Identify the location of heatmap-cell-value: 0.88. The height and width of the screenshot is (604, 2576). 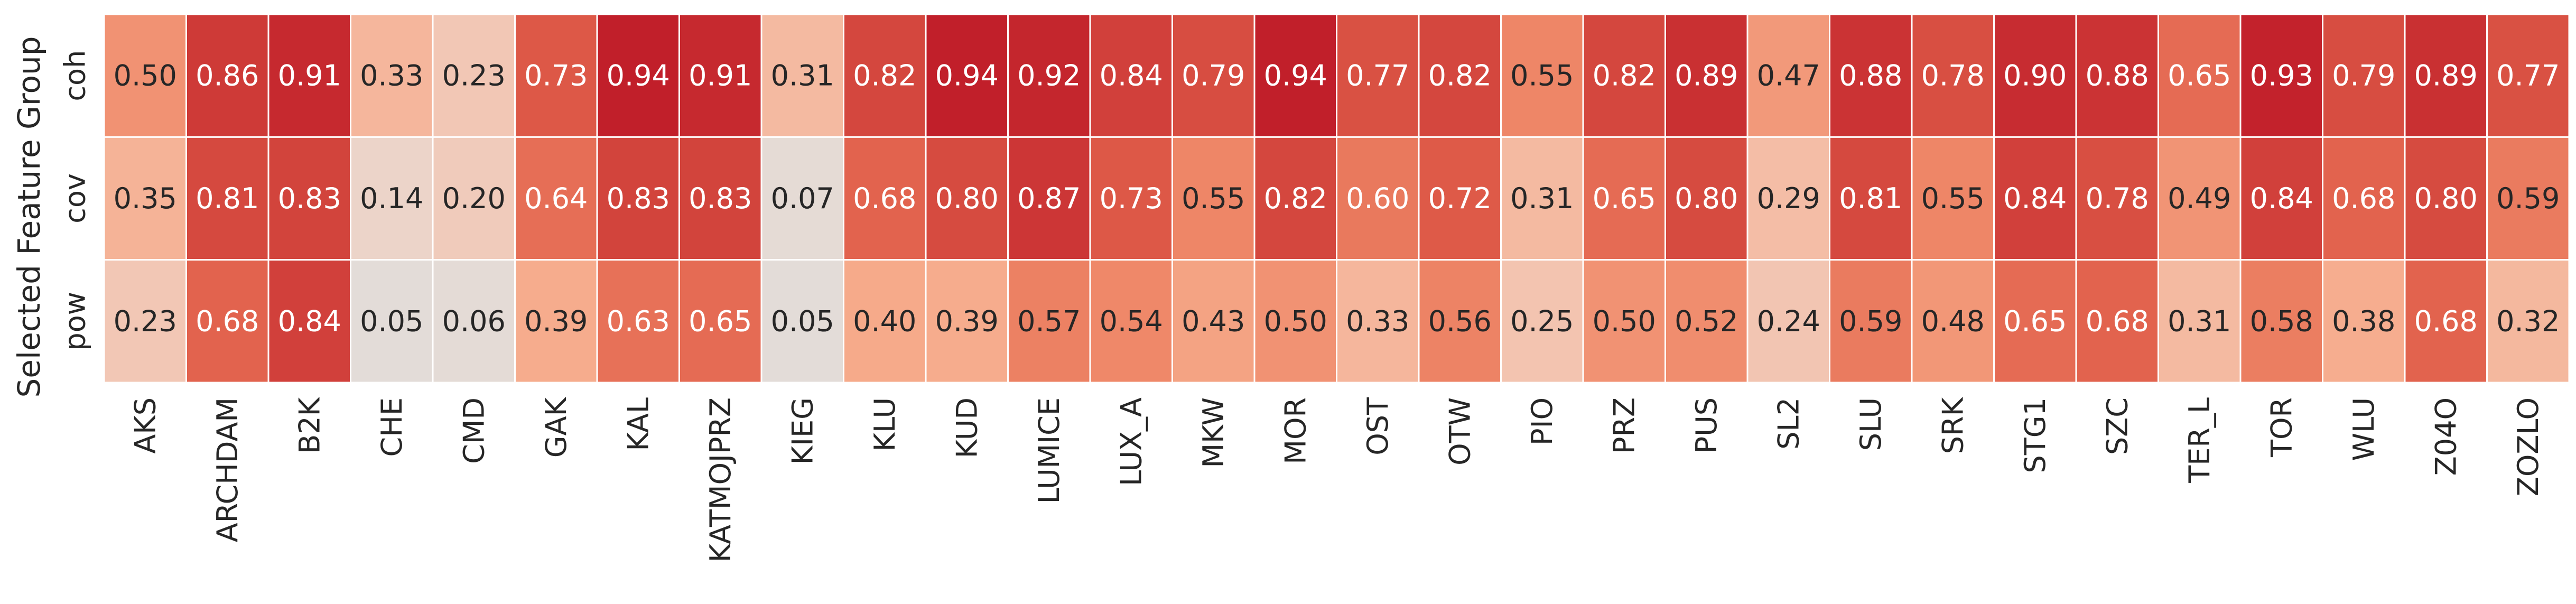
(1870, 75).